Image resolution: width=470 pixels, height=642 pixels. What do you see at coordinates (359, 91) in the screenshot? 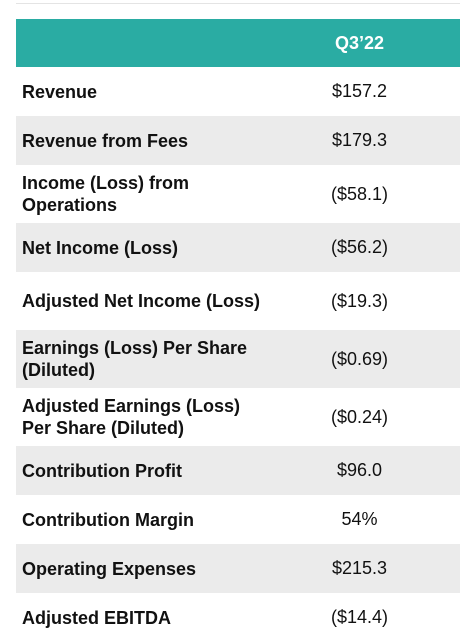
I see `row-value: $157.2` at bounding box center [359, 91].